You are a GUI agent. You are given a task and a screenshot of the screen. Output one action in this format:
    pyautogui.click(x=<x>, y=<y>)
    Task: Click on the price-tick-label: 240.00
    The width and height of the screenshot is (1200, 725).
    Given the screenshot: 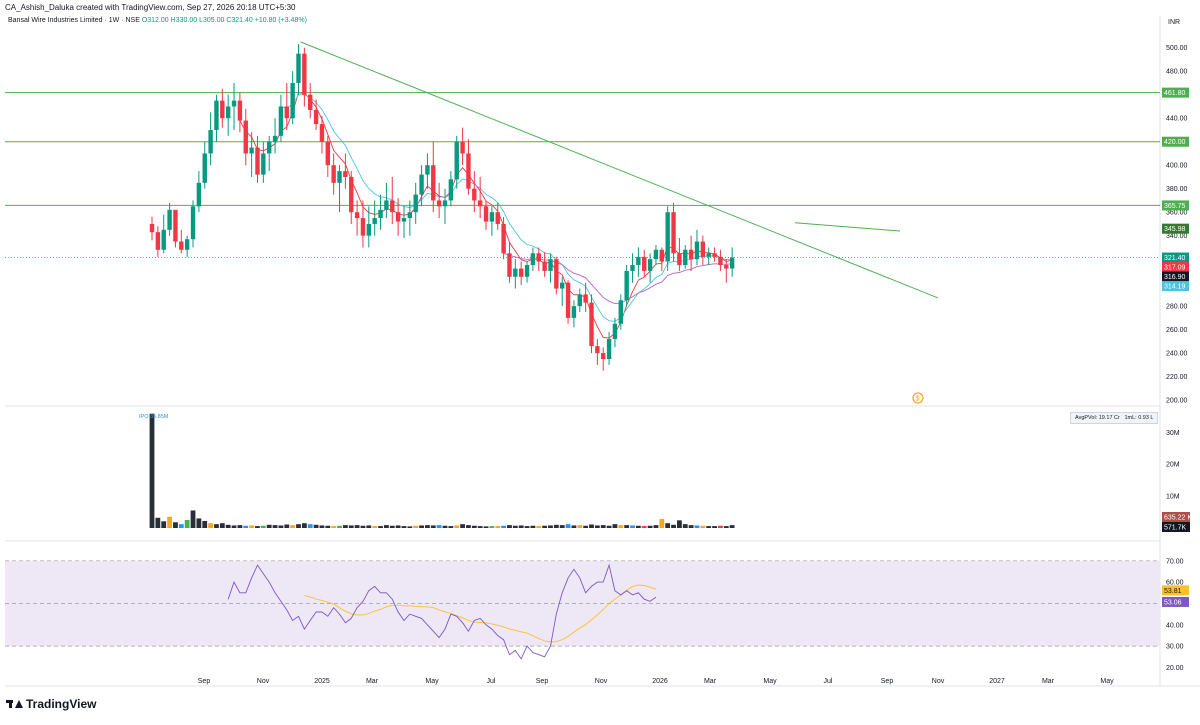 What is the action you would take?
    pyautogui.click(x=1177, y=354)
    